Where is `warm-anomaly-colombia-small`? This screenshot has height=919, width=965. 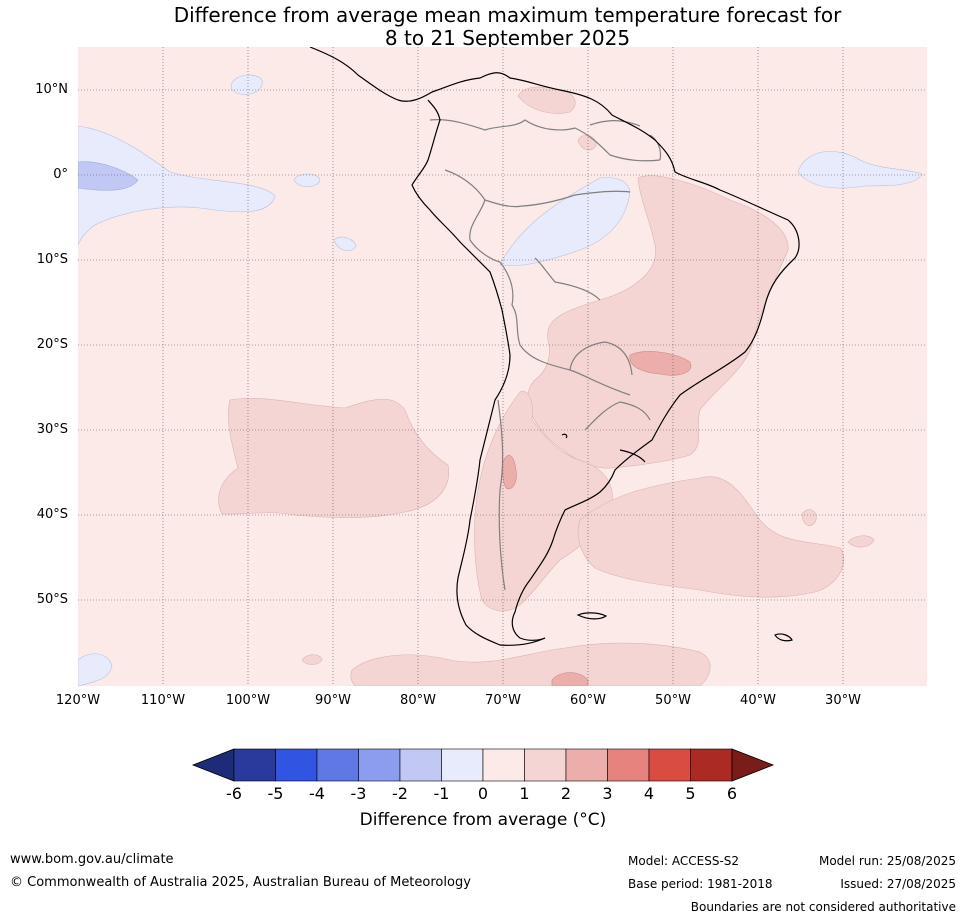
warm-anomaly-colombia-small is located at coordinates (587, 142).